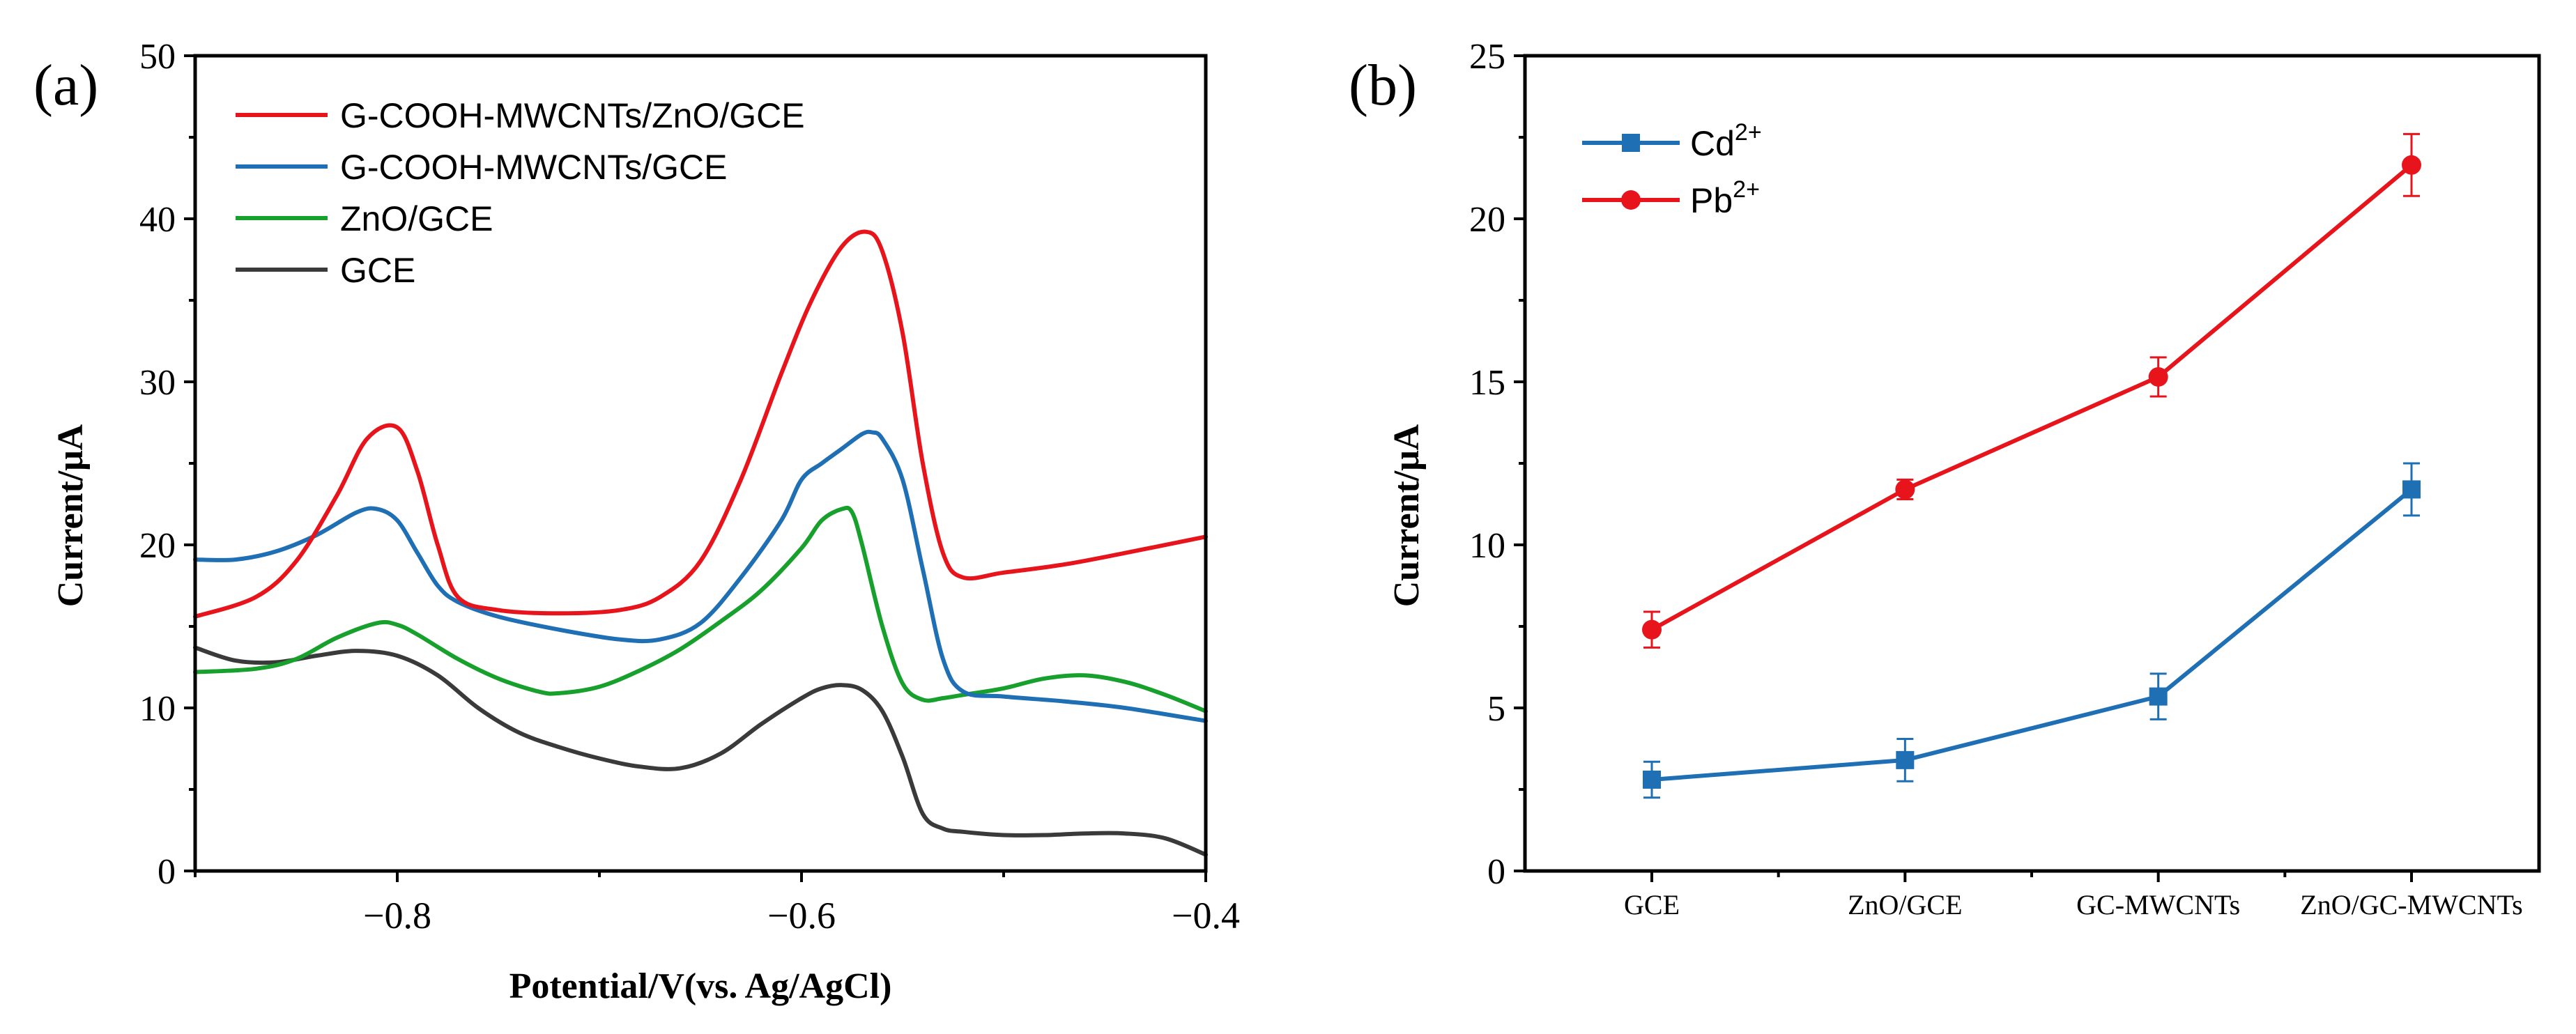 Image resolution: width=2576 pixels, height=1034 pixels. Describe the element at coordinates (1726, 141) in the screenshot. I see `panel-b-legend-label-cd: Cd2+` at that location.